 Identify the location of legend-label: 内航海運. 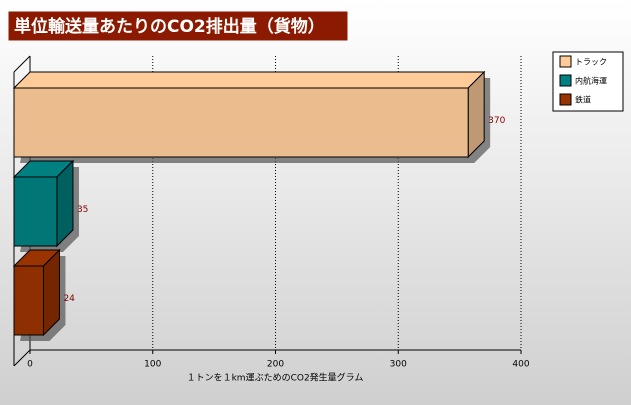
(591, 81).